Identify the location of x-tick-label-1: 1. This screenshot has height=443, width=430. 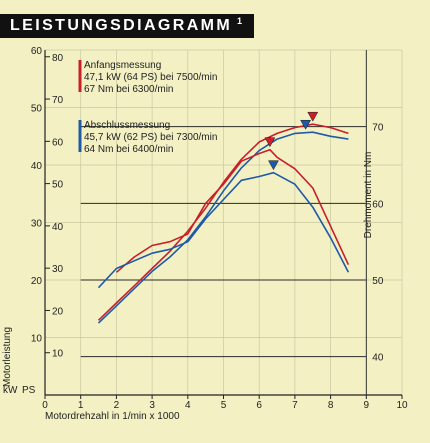
(81, 405).